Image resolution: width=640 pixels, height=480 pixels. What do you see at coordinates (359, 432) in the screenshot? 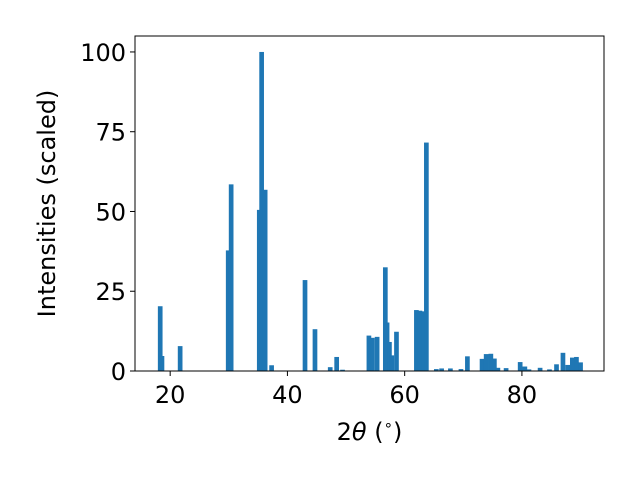
I see `x-axis-label-theta: θ` at bounding box center [359, 432].